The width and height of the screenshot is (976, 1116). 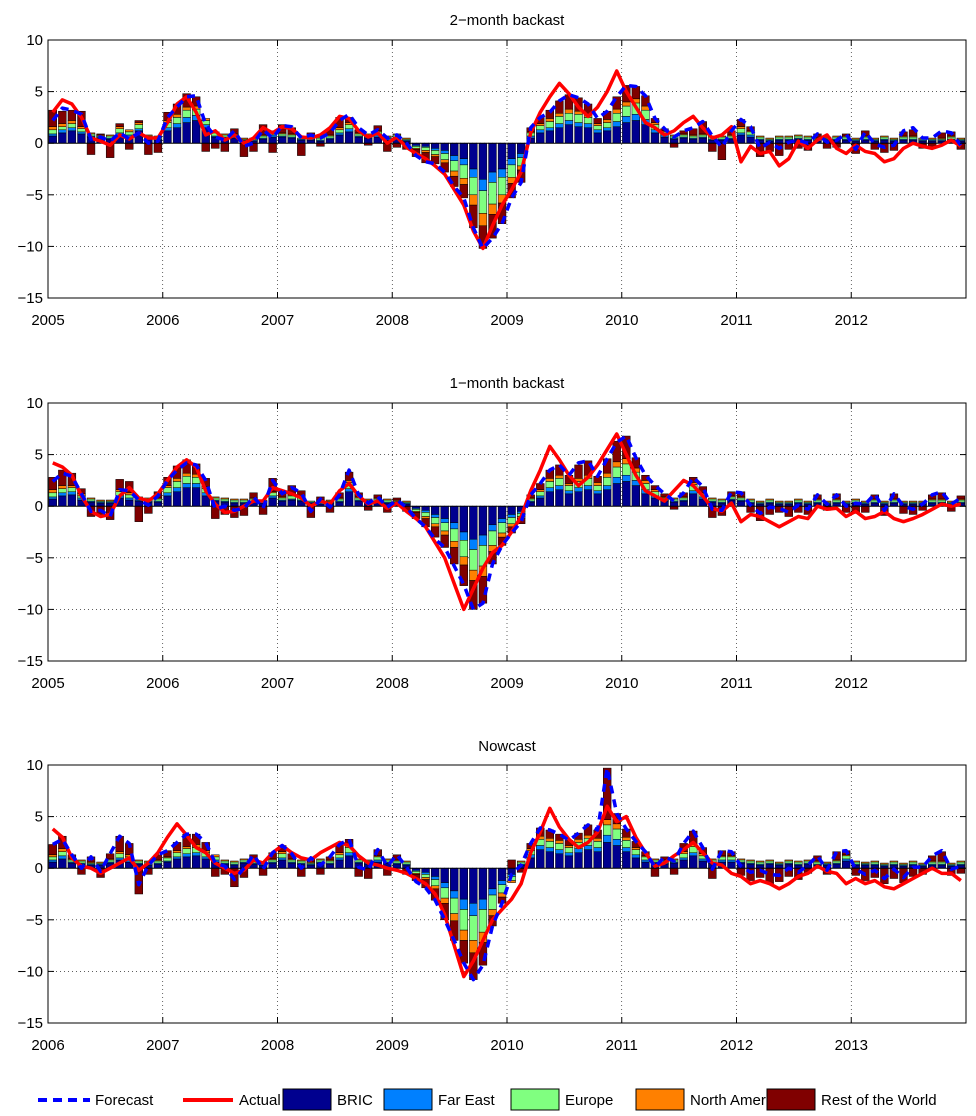 I want to click on x-tick-label: 2008, so click(x=392, y=320).